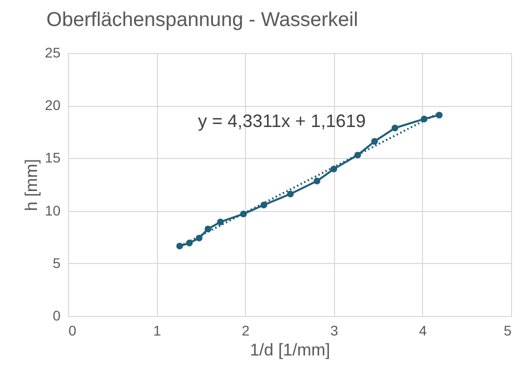 Image resolution: width=523 pixels, height=383 pixels. I want to click on annotation: y = 4,3311x + 1,1619, so click(282, 121).